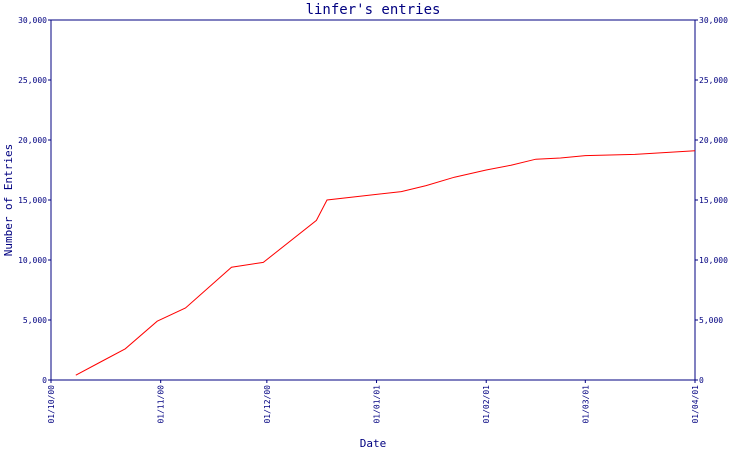 The width and height of the screenshot is (750, 450). Describe the element at coordinates (713, 20) in the screenshot. I see `y-tick-label-right: 30,000` at that location.